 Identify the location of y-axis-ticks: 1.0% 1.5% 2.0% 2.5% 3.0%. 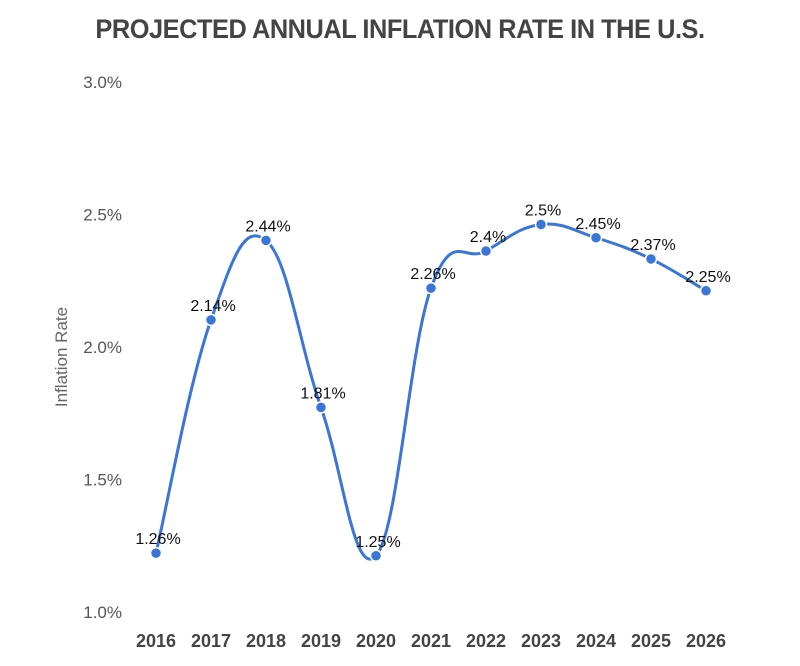
(102, 347).